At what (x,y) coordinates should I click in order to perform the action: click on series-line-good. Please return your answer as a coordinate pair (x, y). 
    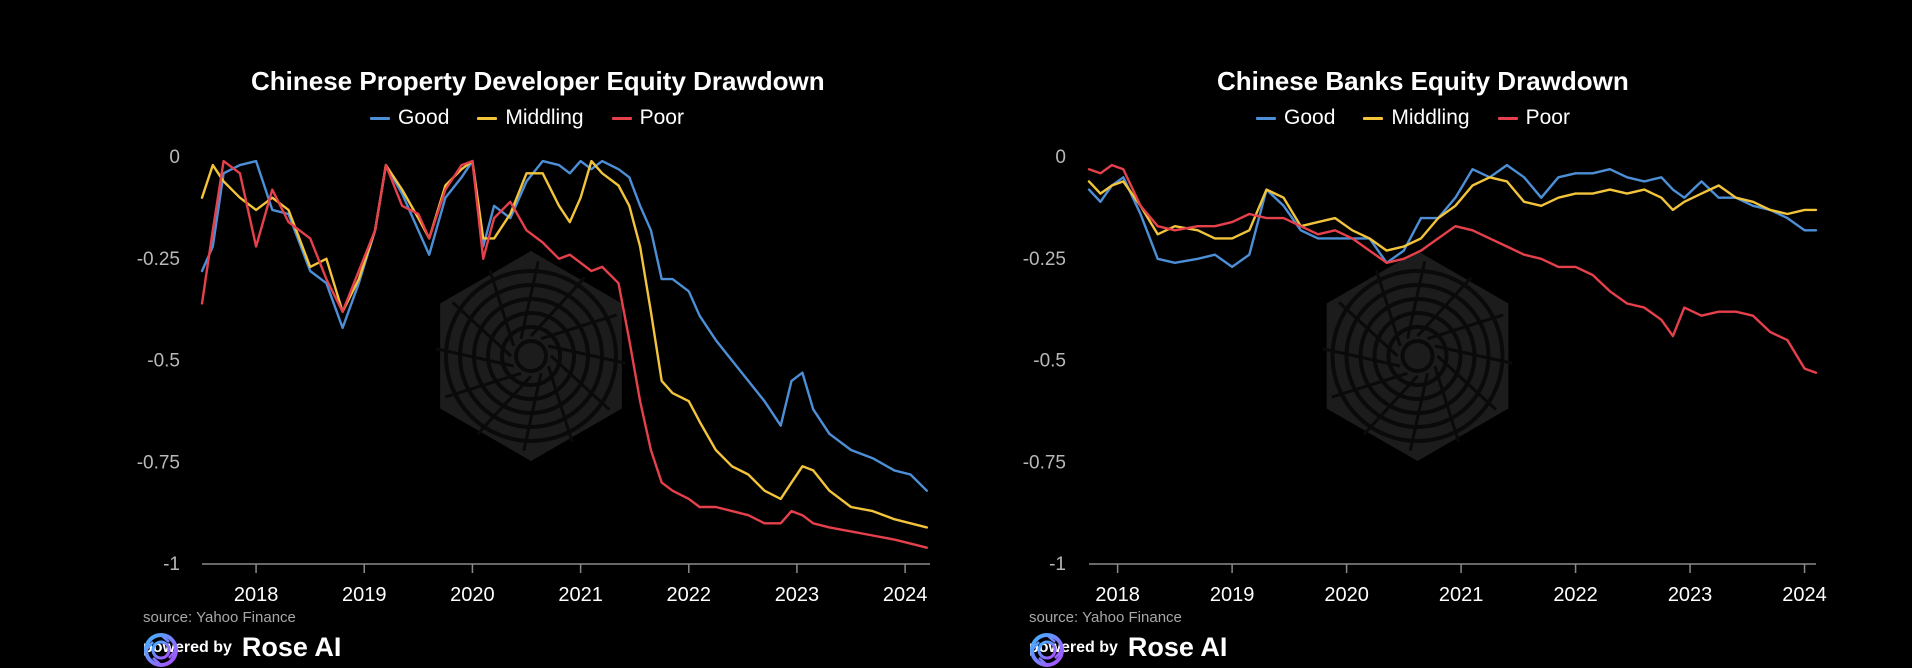
    Looking at the image, I should click on (1452, 216).